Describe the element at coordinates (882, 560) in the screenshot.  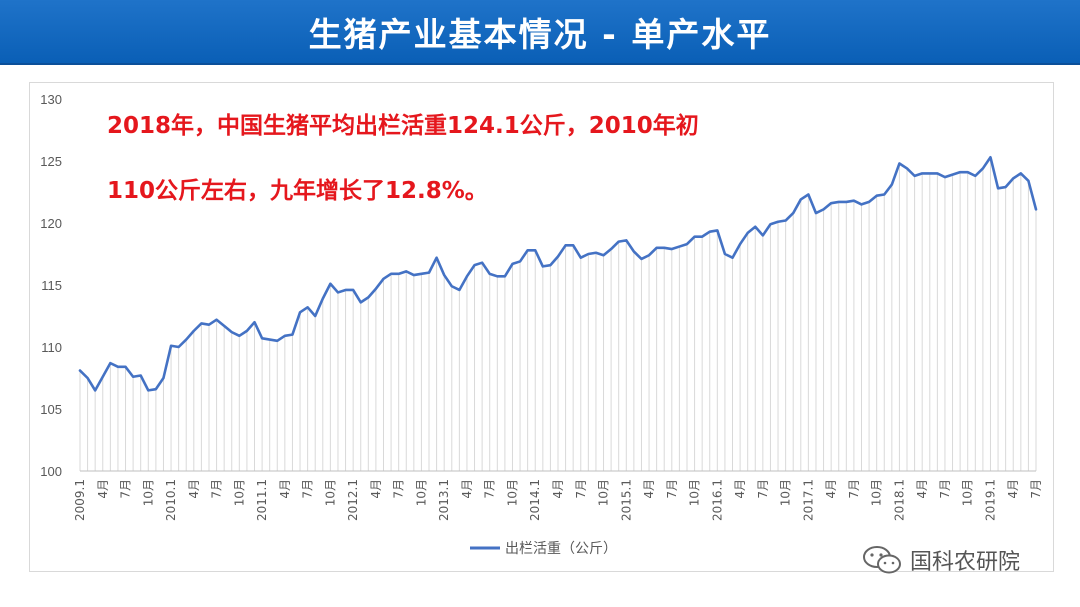
I see `wechat-icon` at that location.